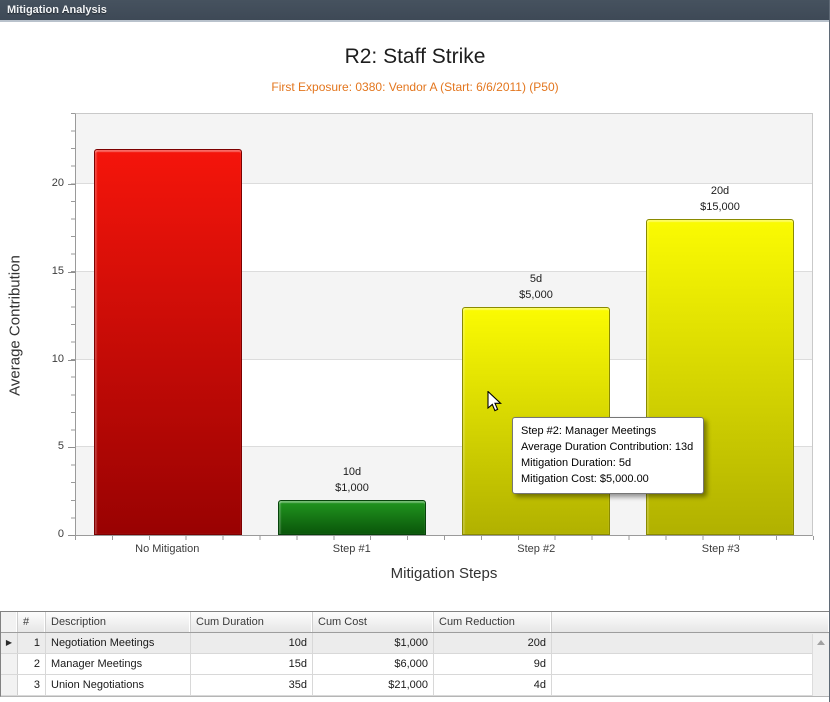 The height and width of the screenshot is (702, 830). I want to click on table-cell: Manager Meetings, so click(118, 664).